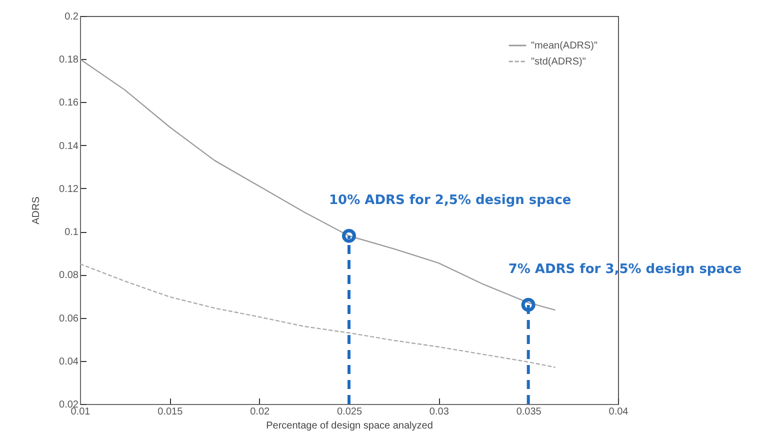 The image size is (765, 446). Describe the element at coordinates (69, 103) in the screenshot. I see `y-tick-label: 0.16` at that location.